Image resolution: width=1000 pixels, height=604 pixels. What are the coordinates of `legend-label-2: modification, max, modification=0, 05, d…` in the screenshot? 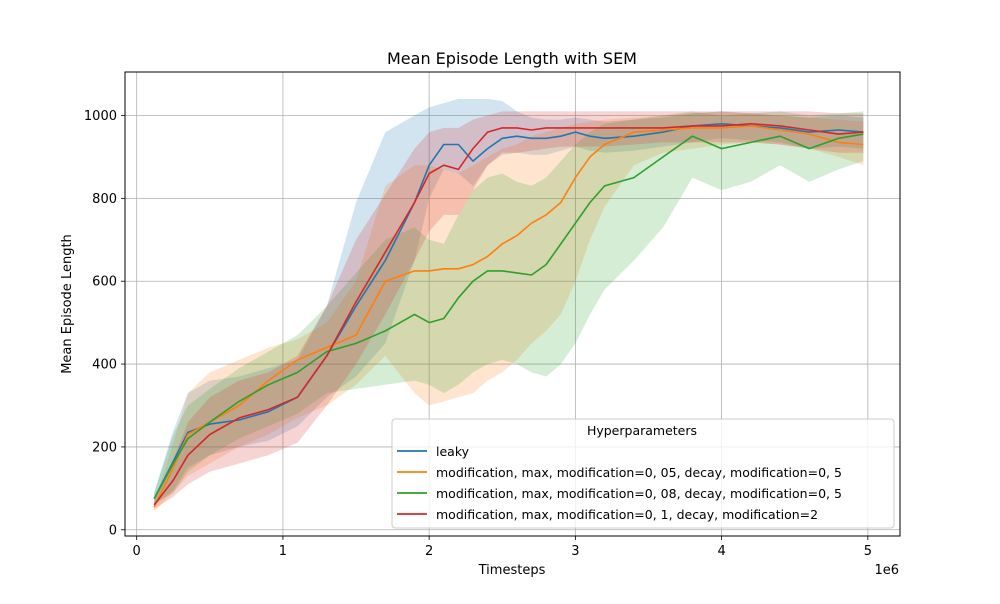 It's located at (639, 472).